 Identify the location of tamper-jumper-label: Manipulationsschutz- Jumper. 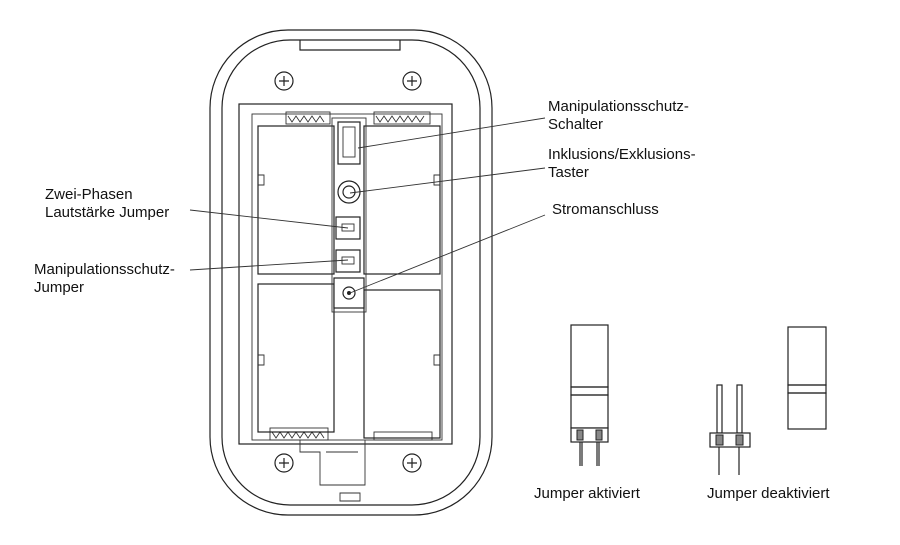
(104, 278).